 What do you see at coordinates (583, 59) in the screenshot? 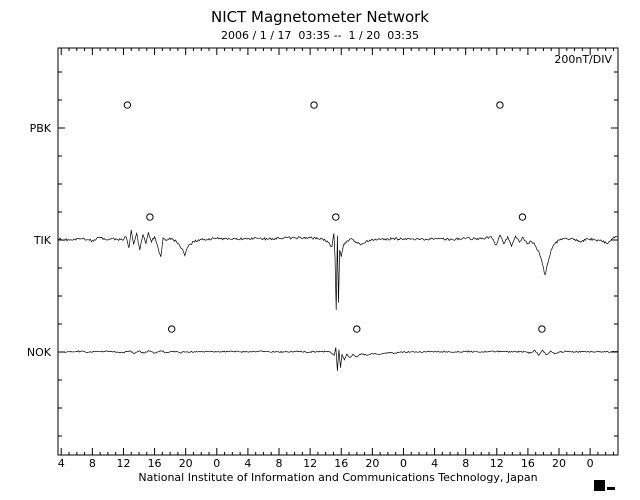
I see `scale-per-division-label: 200nT/DIV` at bounding box center [583, 59].